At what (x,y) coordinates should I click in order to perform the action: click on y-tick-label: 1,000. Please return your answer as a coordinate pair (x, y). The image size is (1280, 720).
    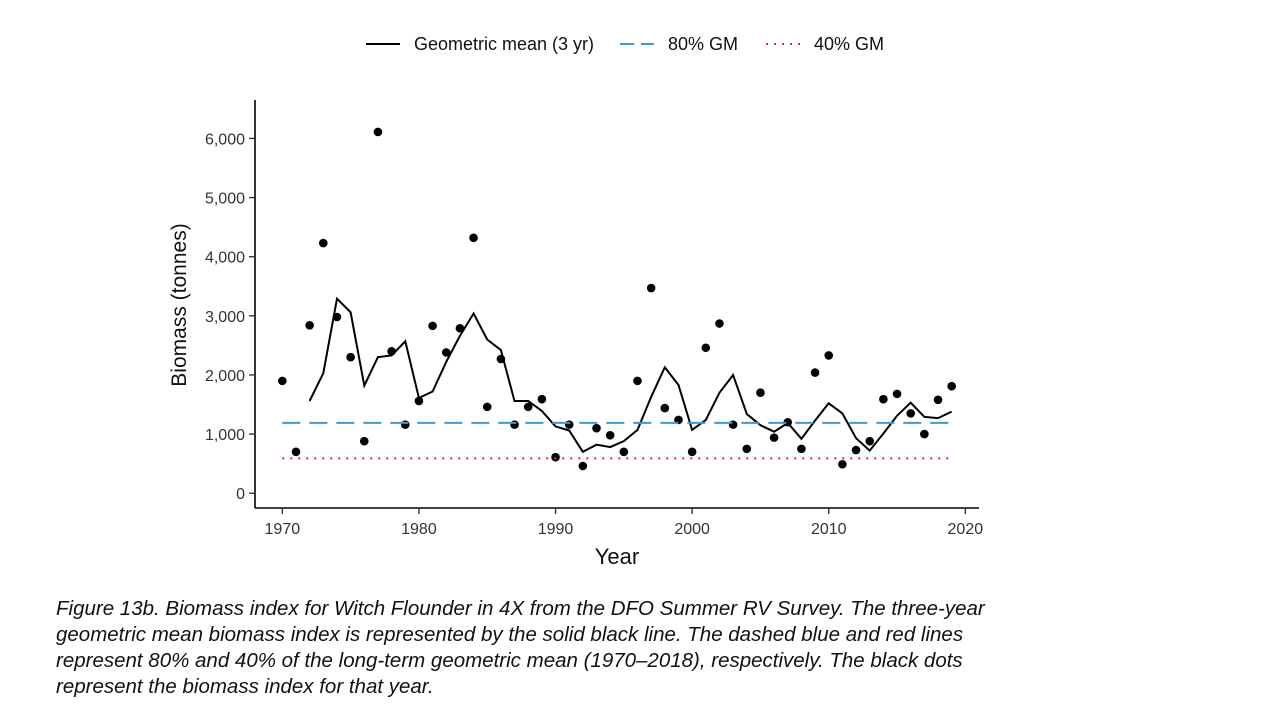
    Looking at the image, I should click on (225, 435).